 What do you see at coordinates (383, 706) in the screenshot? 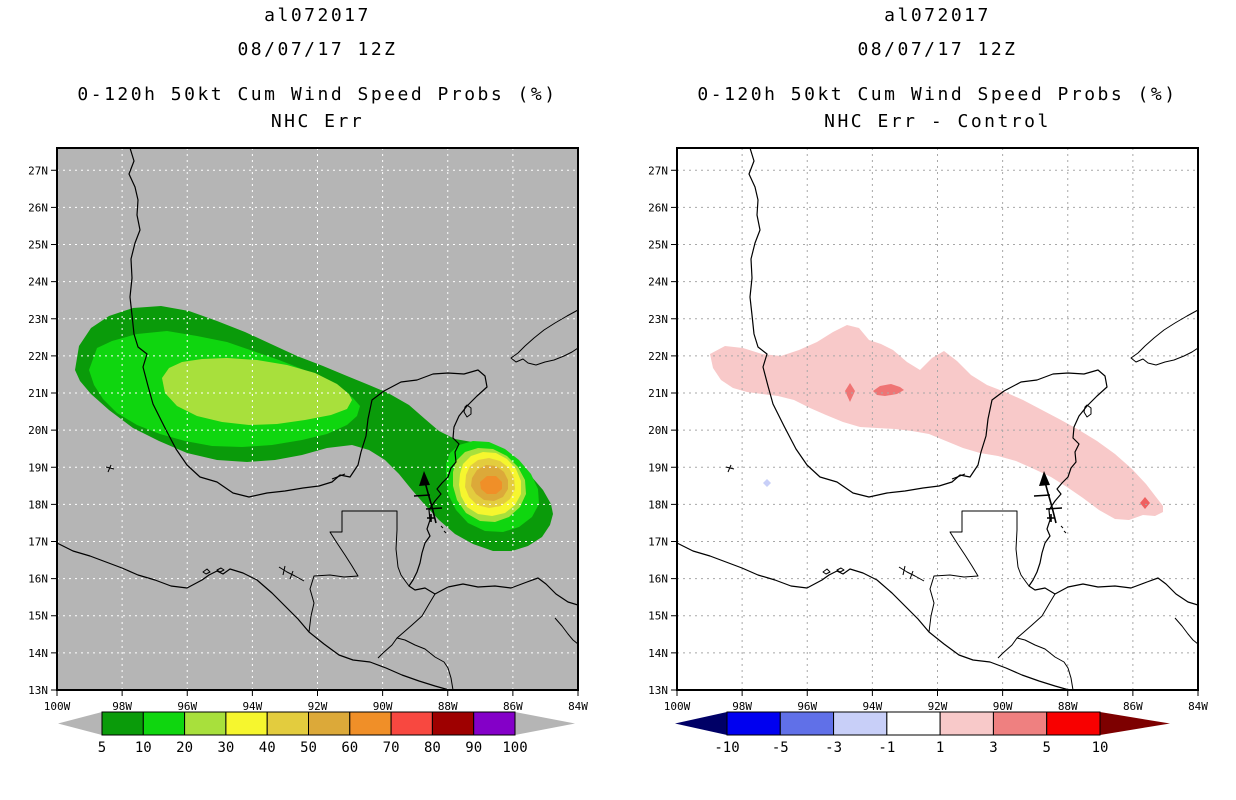
I see `lon-tick-label: 90W` at bounding box center [383, 706].